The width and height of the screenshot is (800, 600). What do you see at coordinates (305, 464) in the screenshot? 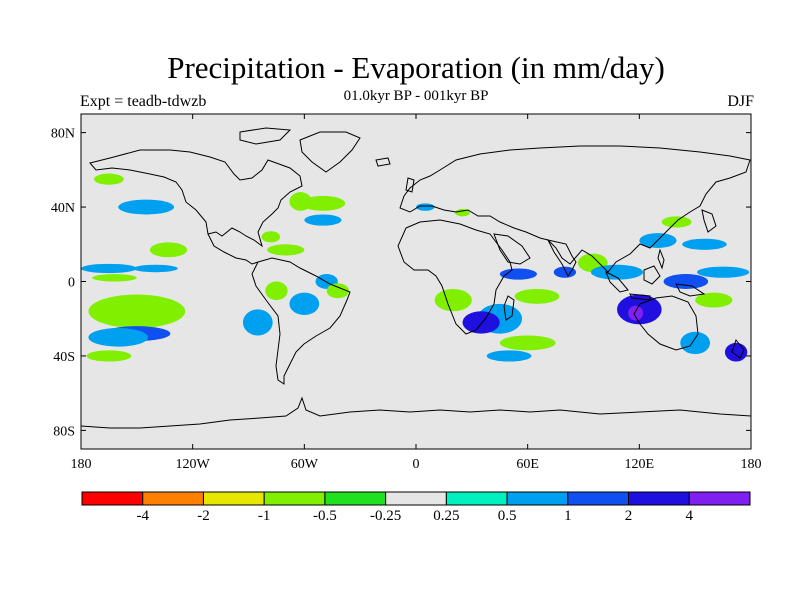
I see `lon-tick-label: 60W` at bounding box center [305, 464].